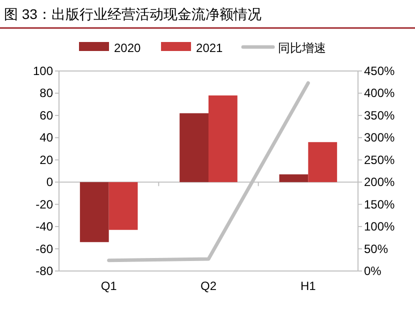 Image resolution: width=415 pixels, height=334 pixels. What do you see at coordinates (380, 182) in the screenshot?
I see `y2-tick-label: 200%` at bounding box center [380, 182].